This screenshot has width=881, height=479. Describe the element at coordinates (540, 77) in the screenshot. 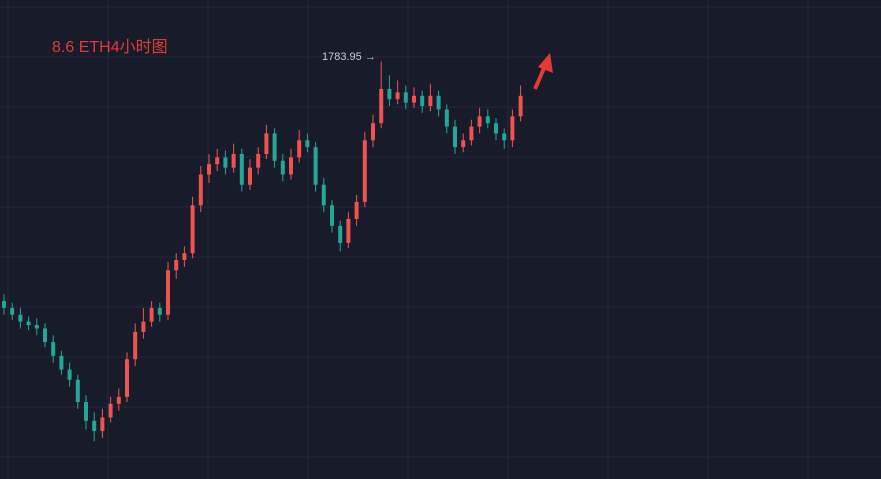

I see `arrow-shaft` at that location.